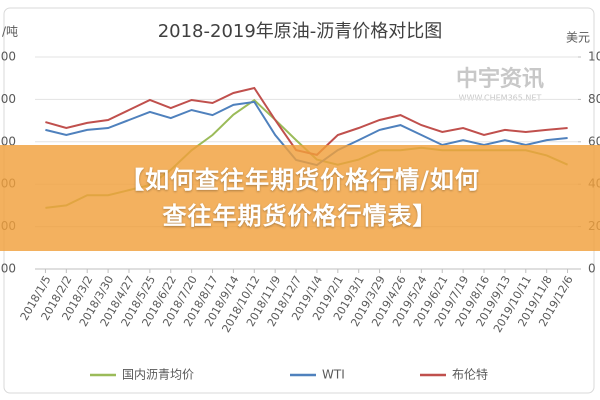  I want to click on y-tick-label: 2000, so click(8, 269).